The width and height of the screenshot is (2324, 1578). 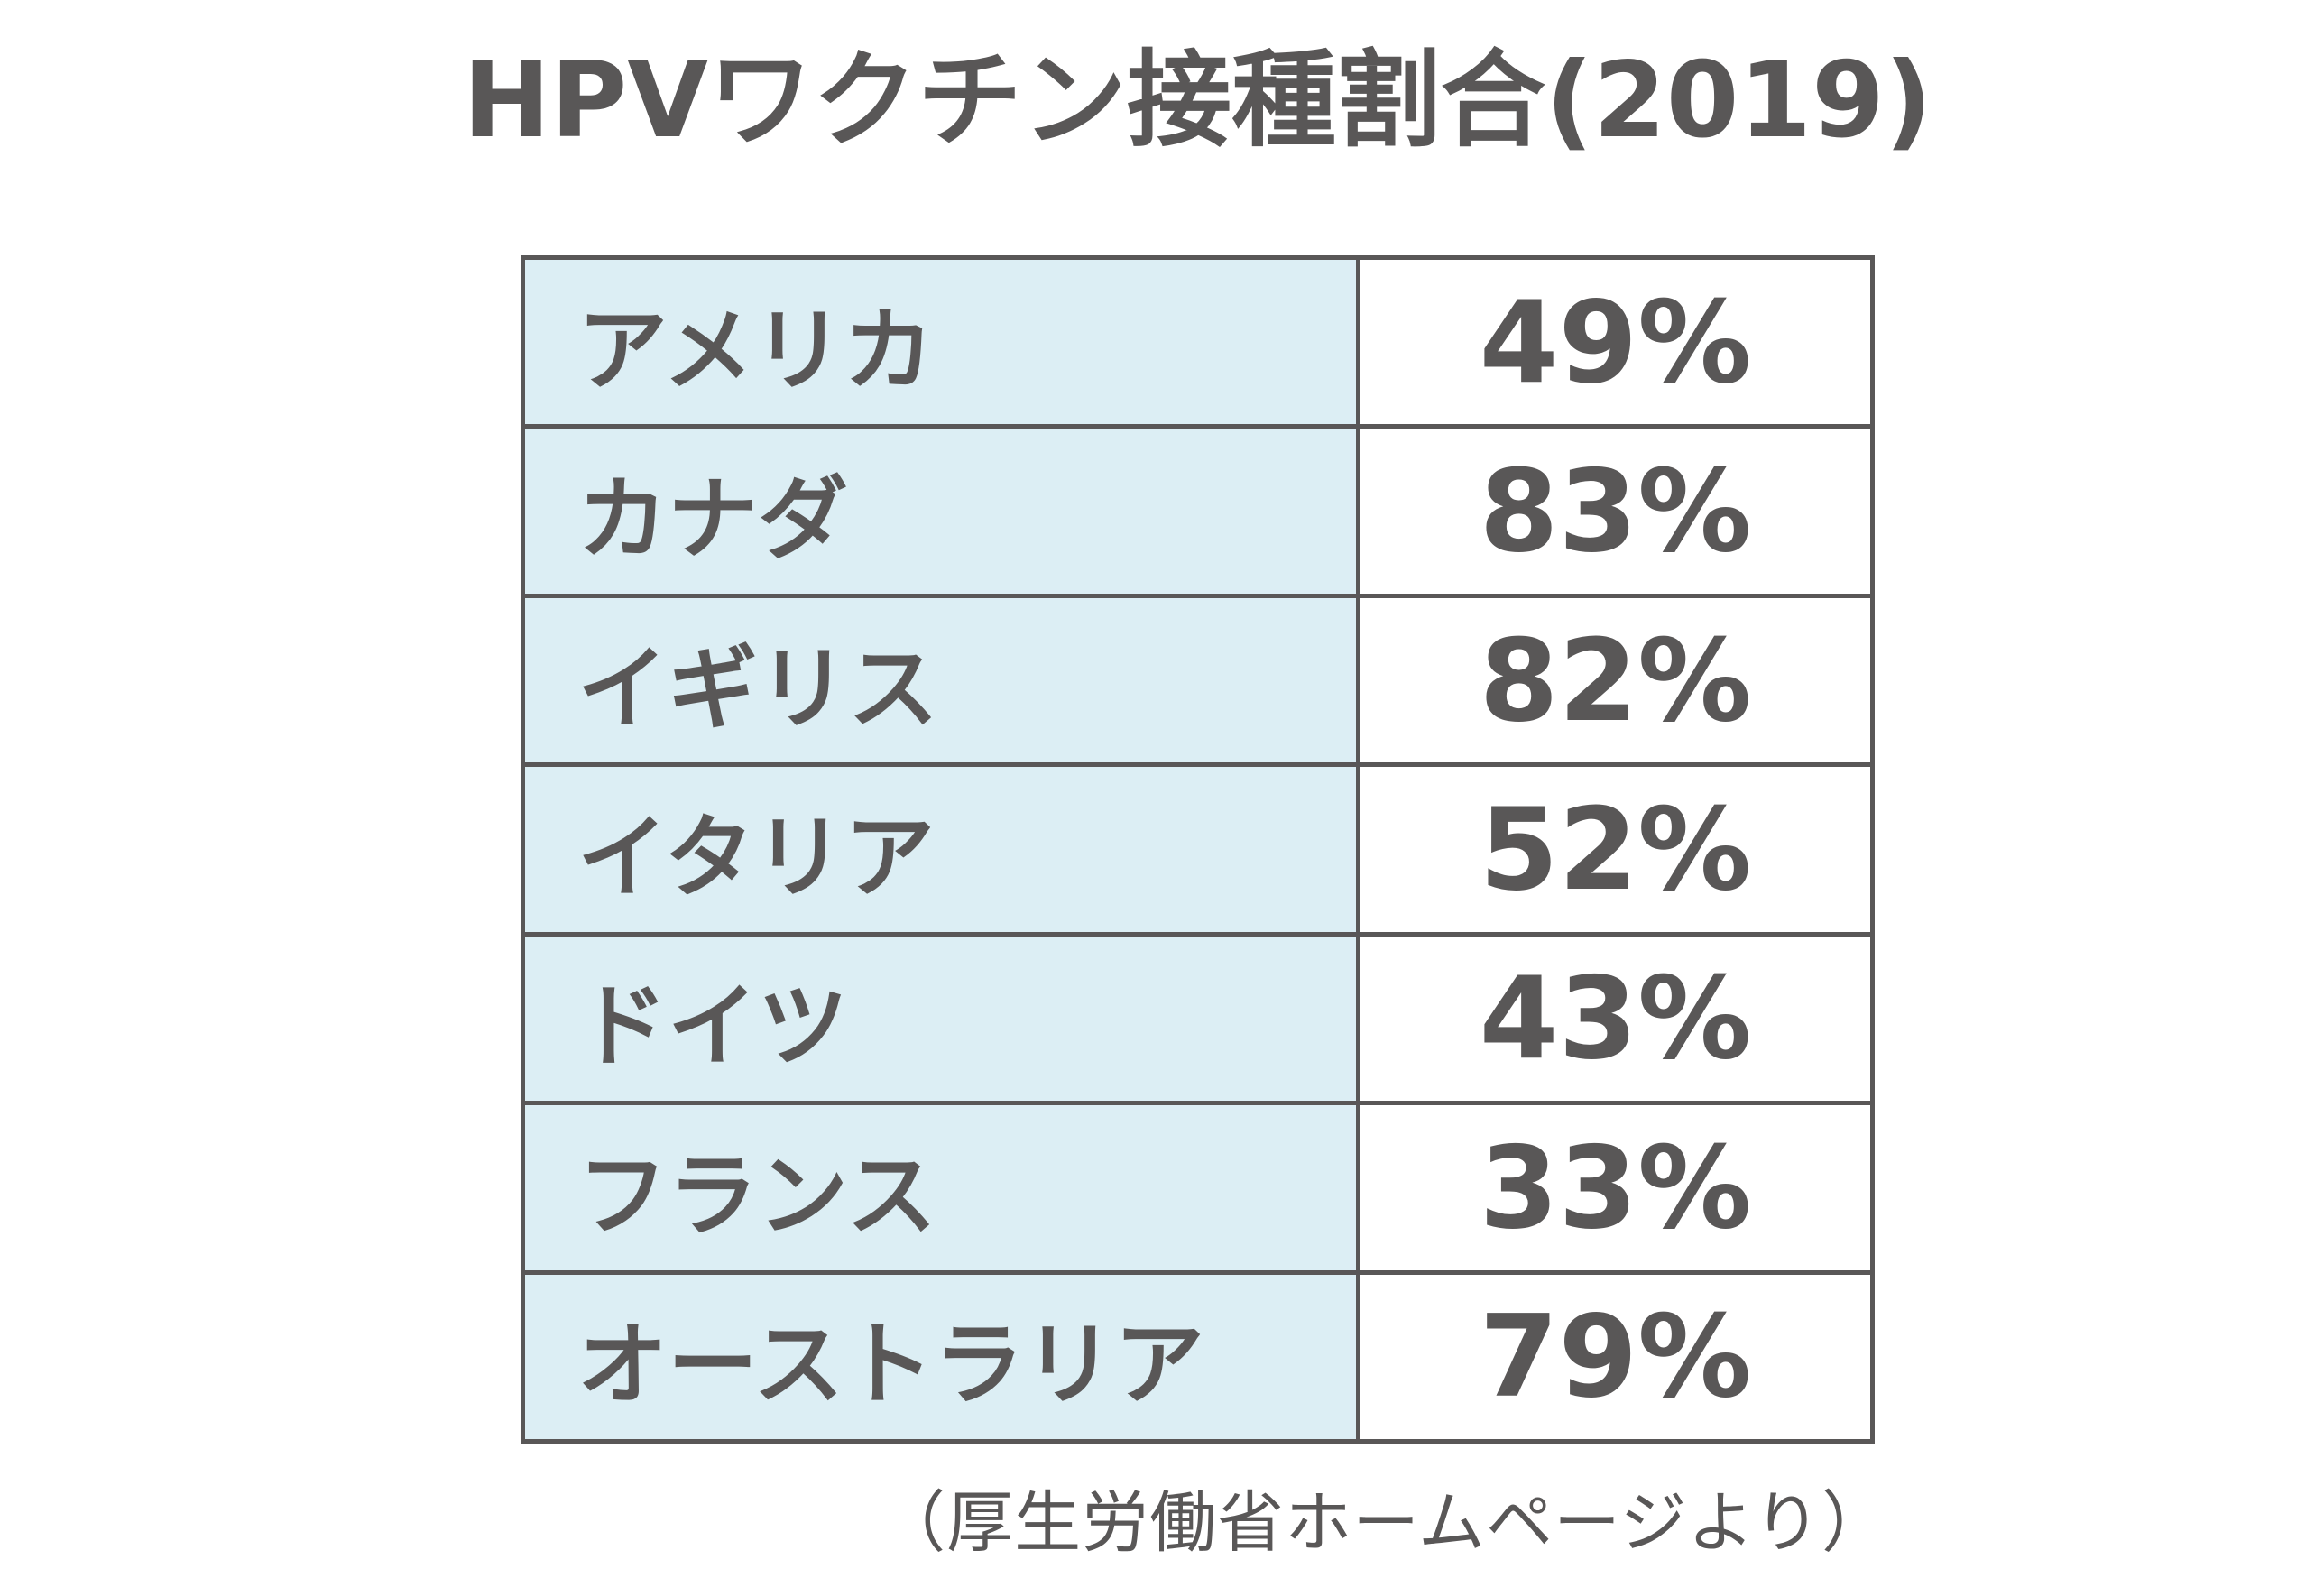 I want to click on table-row: アメリカ 49%, so click(x=1197, y=341).